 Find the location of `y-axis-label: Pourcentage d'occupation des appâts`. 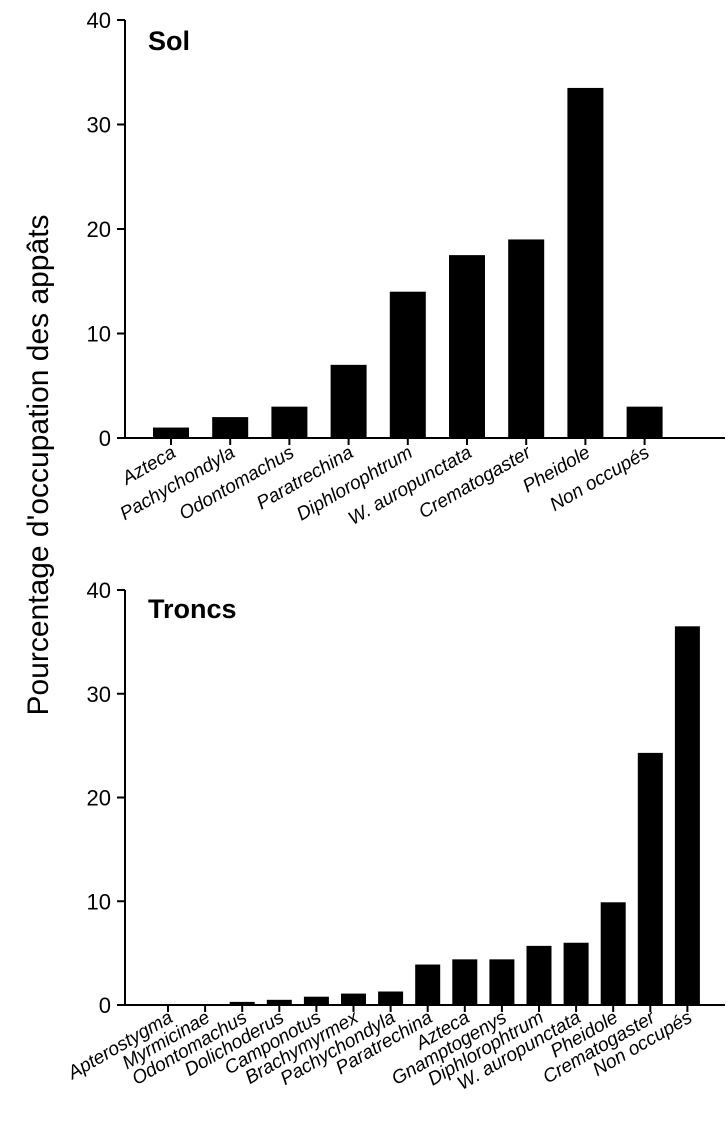

y-axis-label: Pourcentage d'occupation des appâts is located at coordinates (38, 464).